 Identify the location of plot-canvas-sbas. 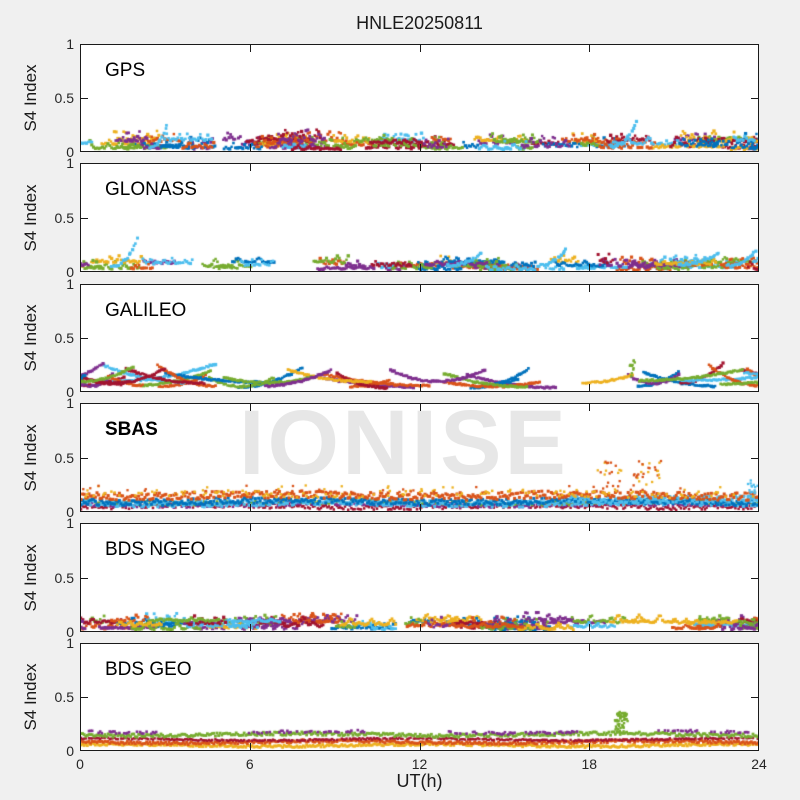
(419, 457).